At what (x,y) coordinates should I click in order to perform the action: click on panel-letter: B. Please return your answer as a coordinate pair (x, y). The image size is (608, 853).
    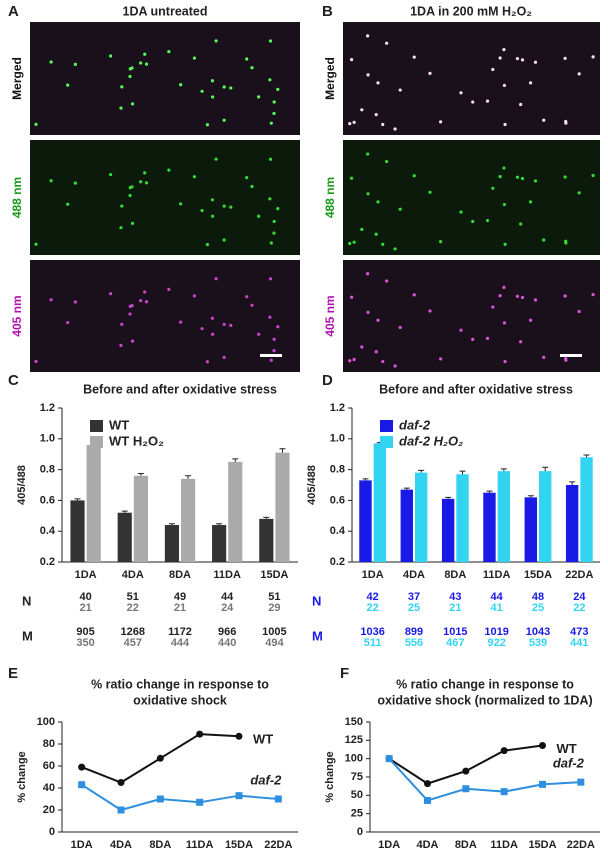
    Looking at the image, I should click on (327, 11).